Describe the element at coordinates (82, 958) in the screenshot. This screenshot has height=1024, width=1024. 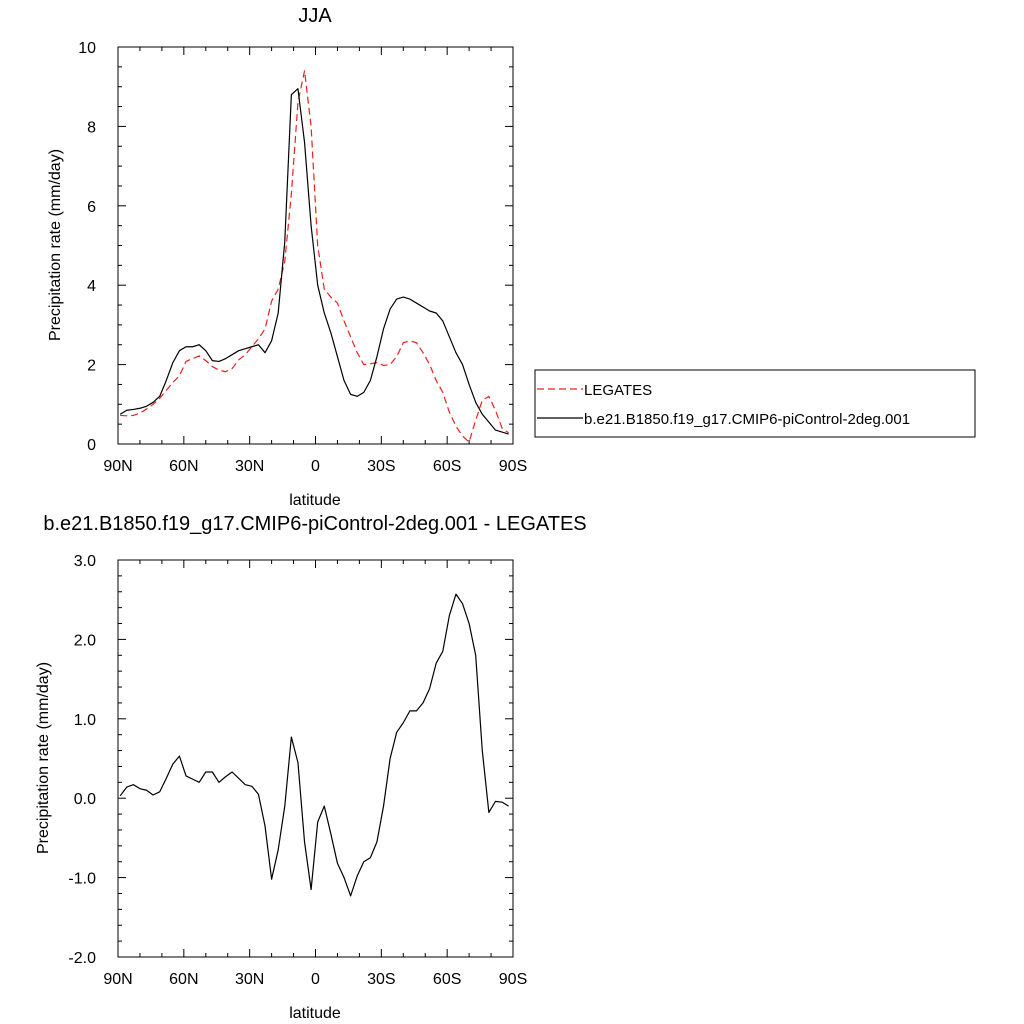
I see `y-tick-label: -2.0` at that location.